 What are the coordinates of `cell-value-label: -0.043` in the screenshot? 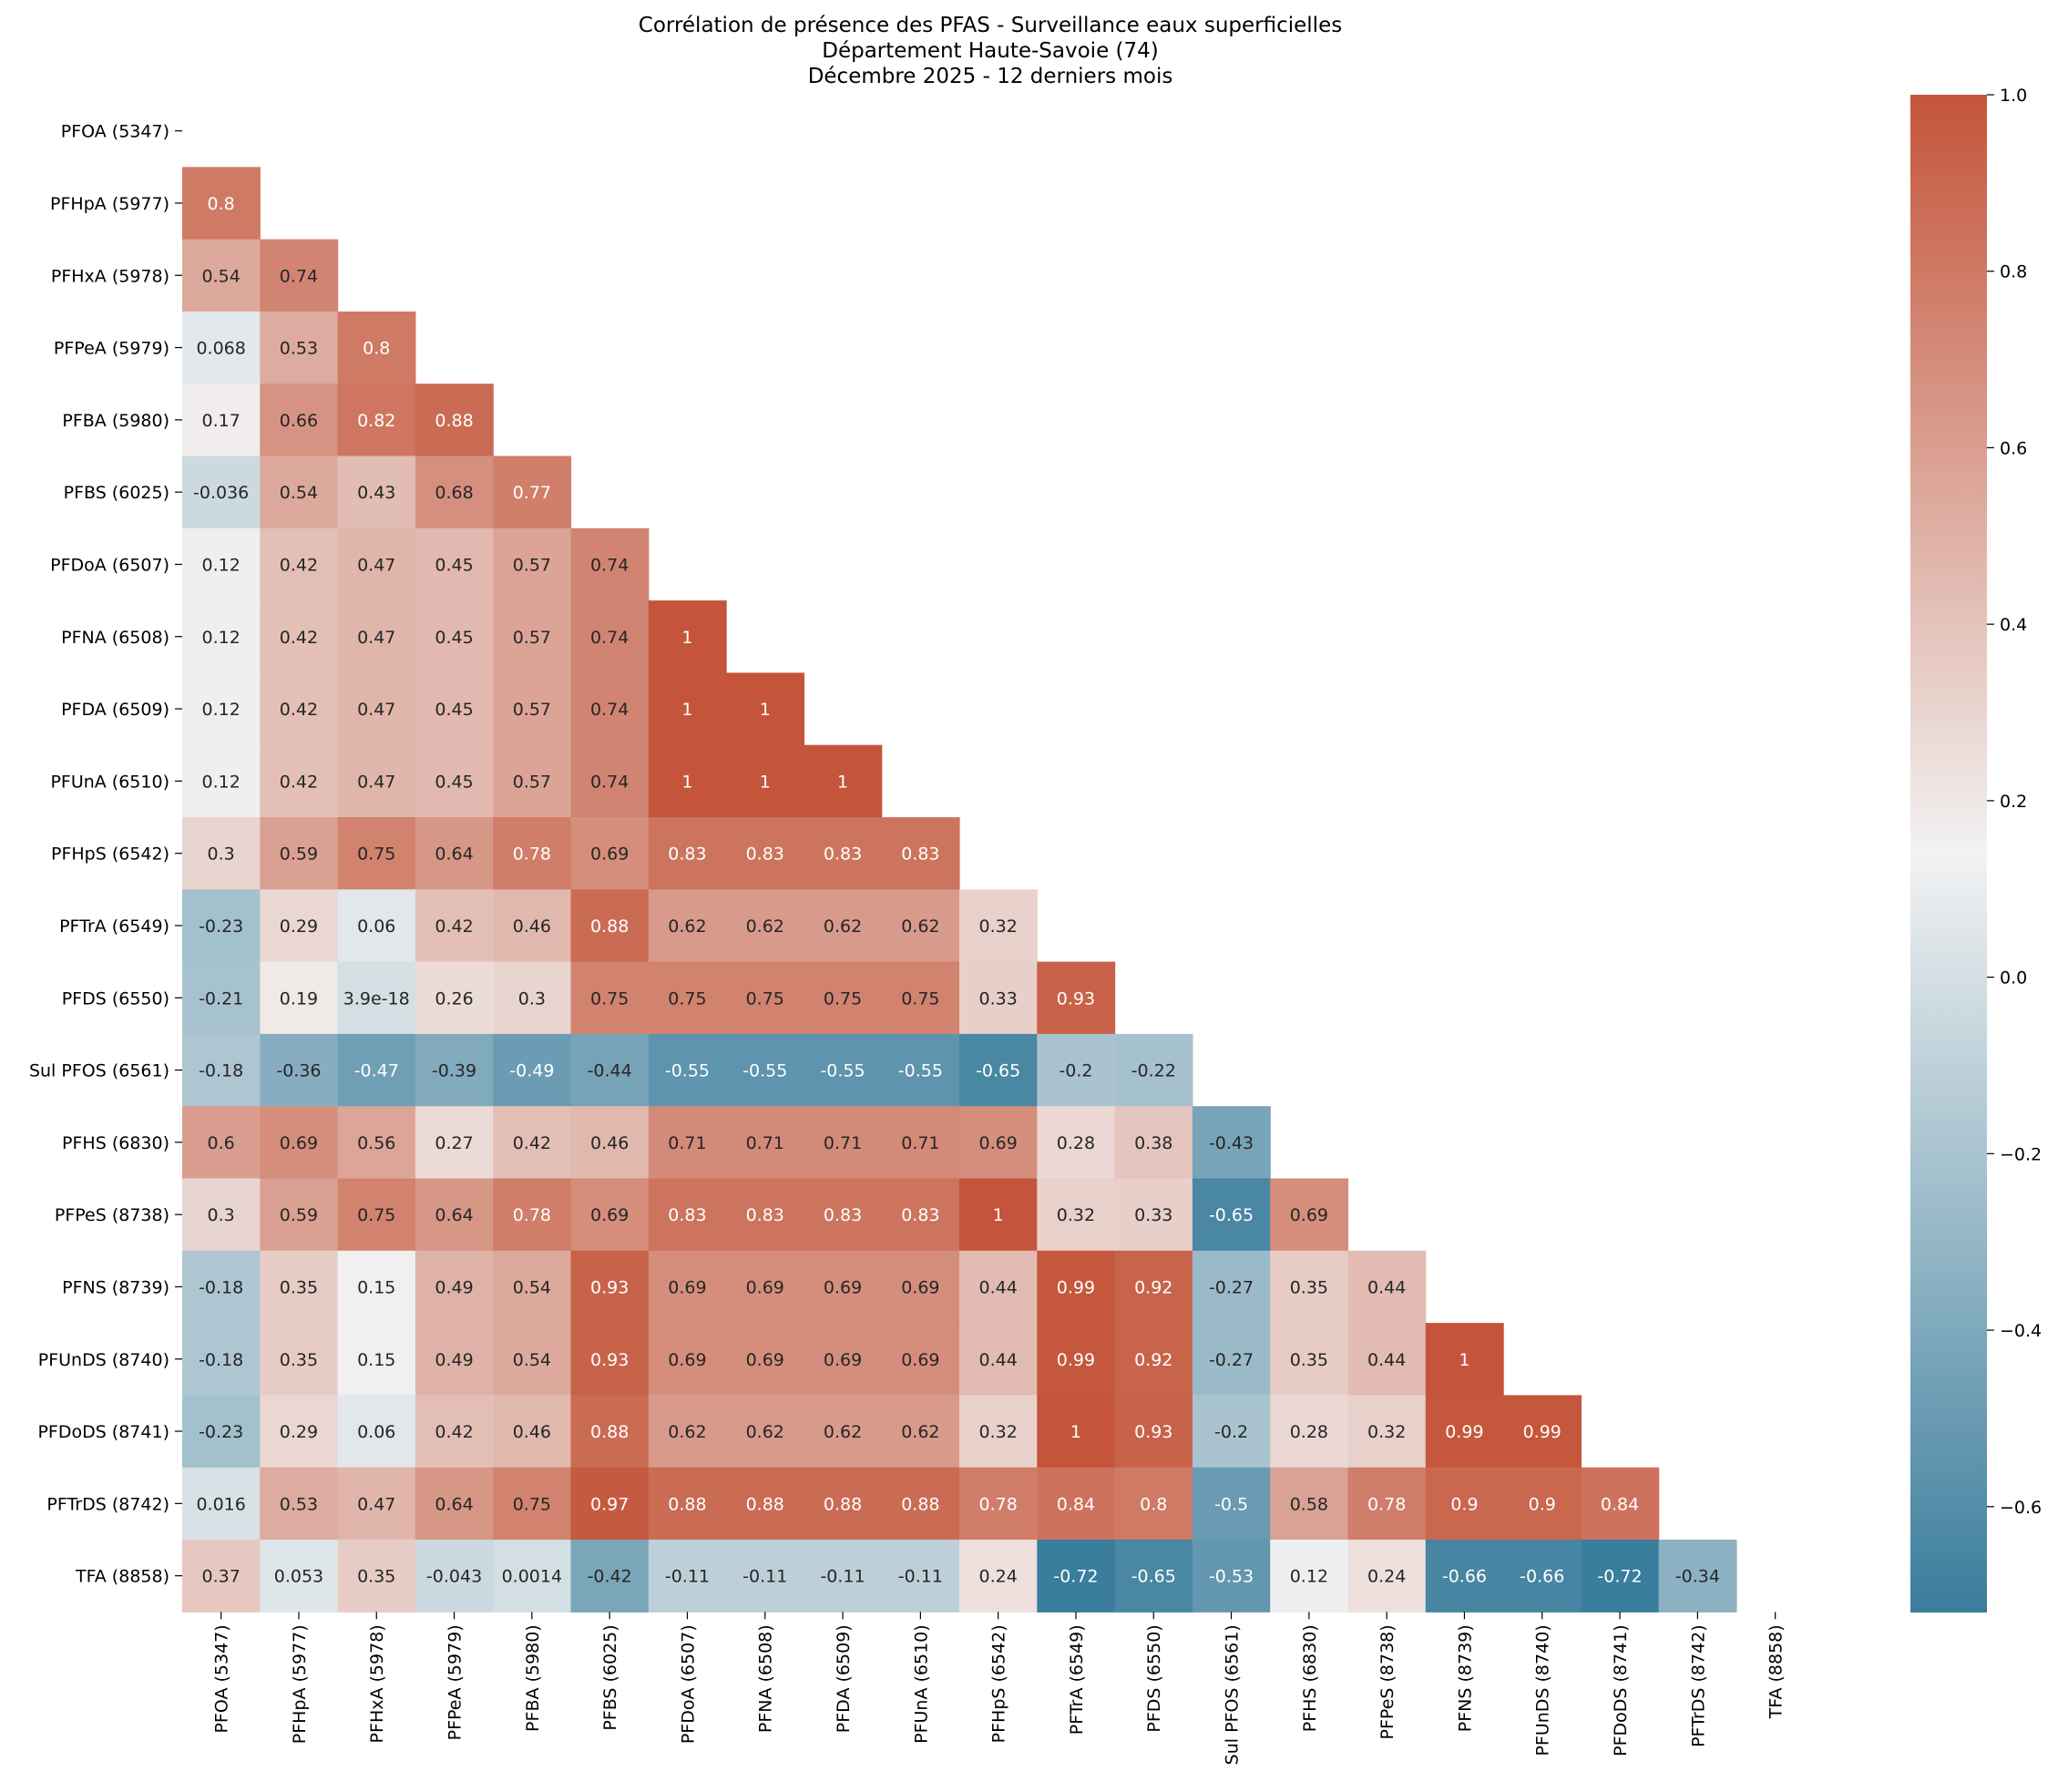 It's located at (454, 1577).